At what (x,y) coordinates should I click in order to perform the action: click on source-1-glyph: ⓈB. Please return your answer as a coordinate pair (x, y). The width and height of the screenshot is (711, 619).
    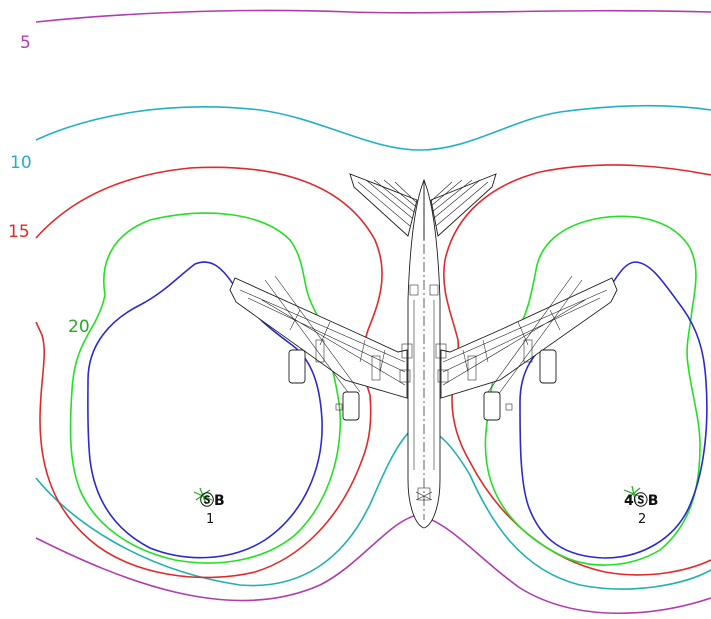
    Looking at the image, I should click on (212, 500).